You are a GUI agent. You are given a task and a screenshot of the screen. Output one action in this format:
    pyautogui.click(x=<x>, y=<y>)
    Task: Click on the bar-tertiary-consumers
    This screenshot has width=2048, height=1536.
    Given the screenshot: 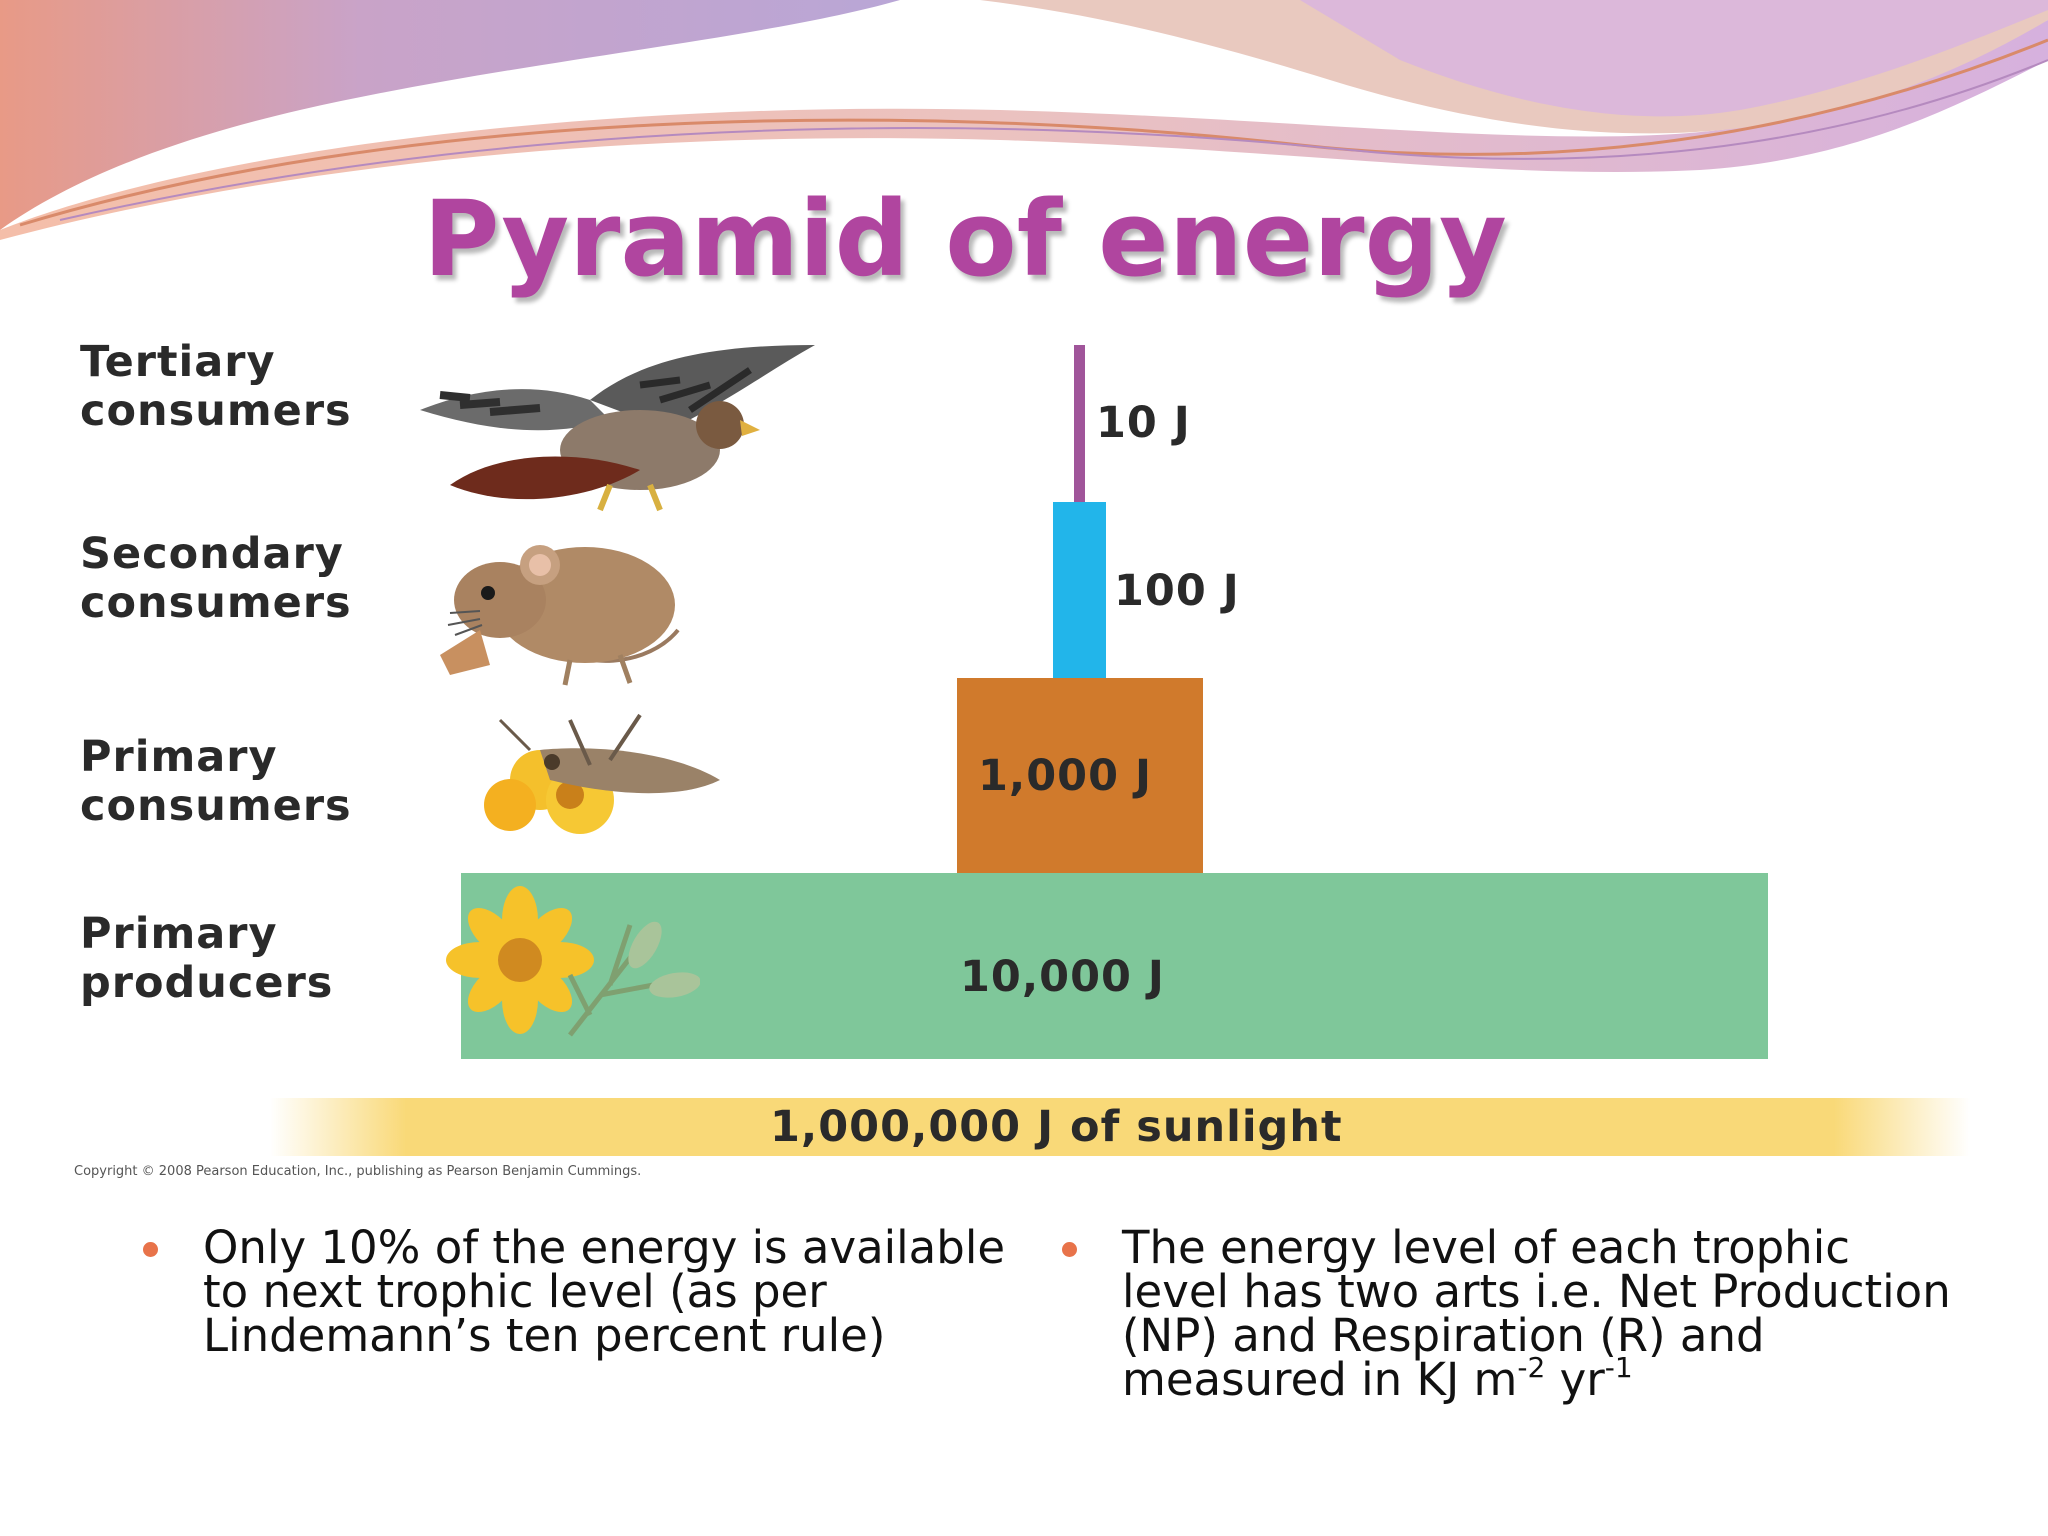 What is the action you would take?
    pyautogui.click(x=1079, y=423)
    